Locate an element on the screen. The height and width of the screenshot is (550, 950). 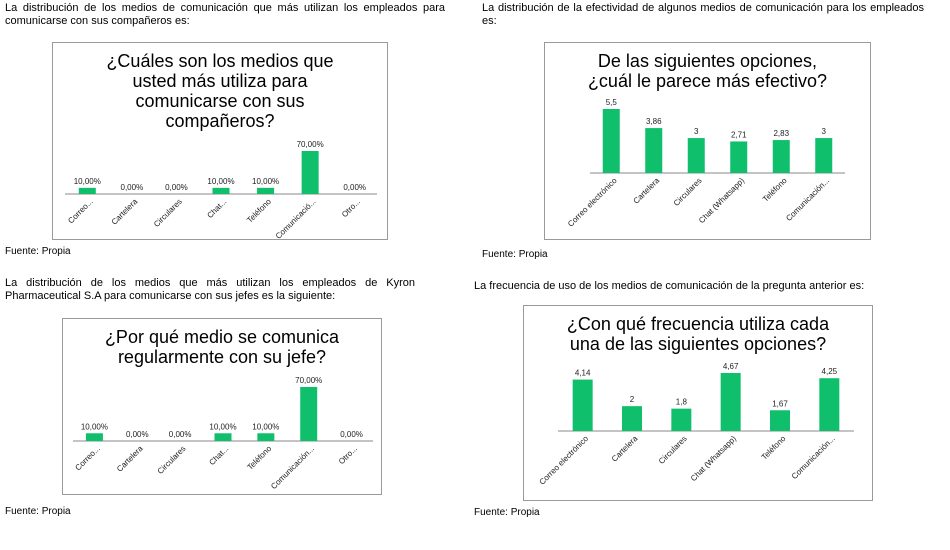
chart-title-line: usted más utiliza para is located at coordinates (220, 81).